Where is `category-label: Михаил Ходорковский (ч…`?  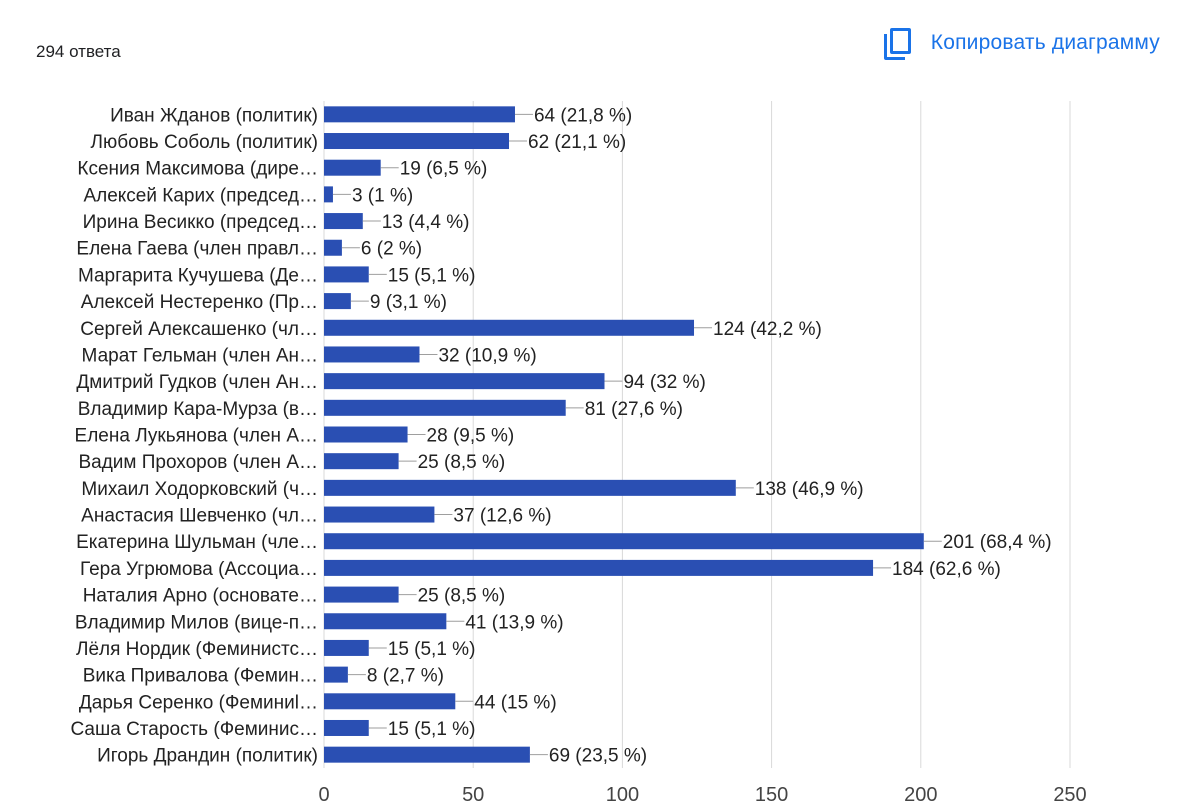
category-label: Михаил Ходорковский (ч… is located at coordinates (199, 489).